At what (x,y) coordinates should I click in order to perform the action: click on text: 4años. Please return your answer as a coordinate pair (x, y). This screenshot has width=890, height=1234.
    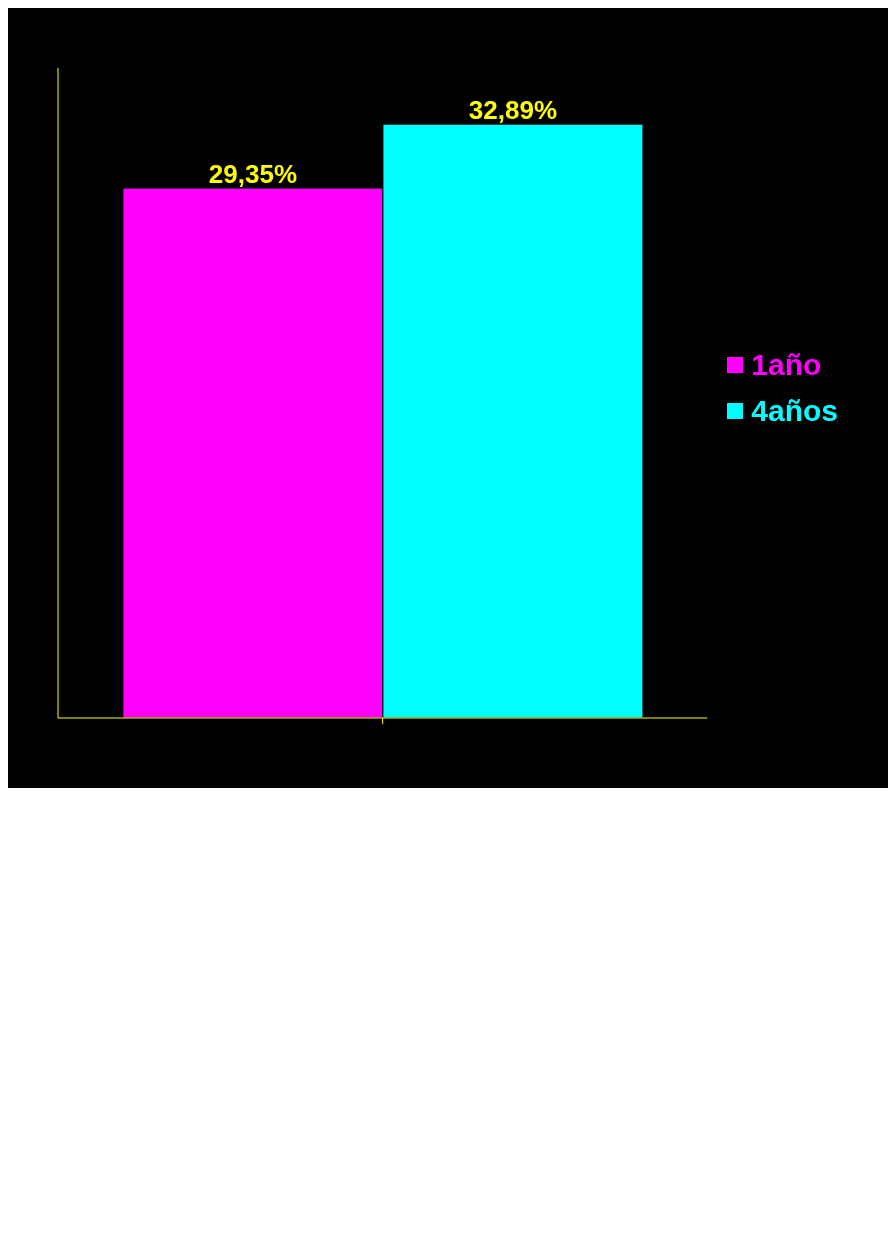
    Looking at the image, I should click on (794, 411).